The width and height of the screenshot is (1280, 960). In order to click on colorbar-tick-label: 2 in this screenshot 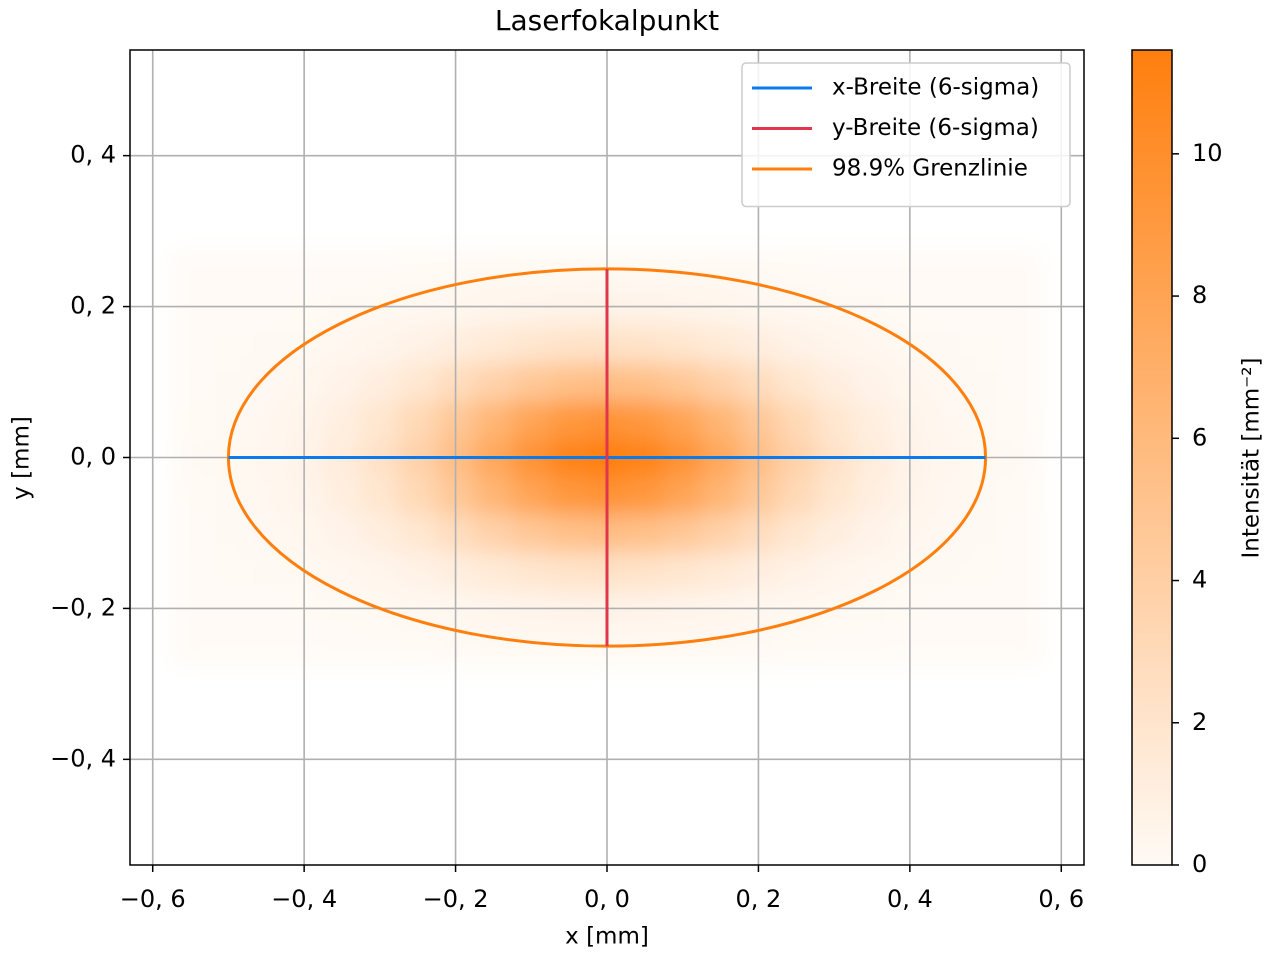, I will do `click(1199, 722)`.